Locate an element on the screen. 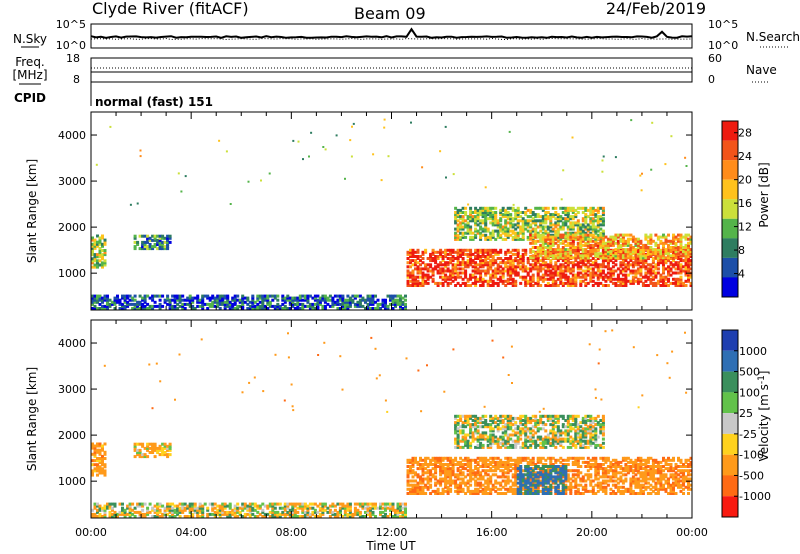 This screenshot has height=554, width=800. nsky-line is located at coordinates (391, 33).